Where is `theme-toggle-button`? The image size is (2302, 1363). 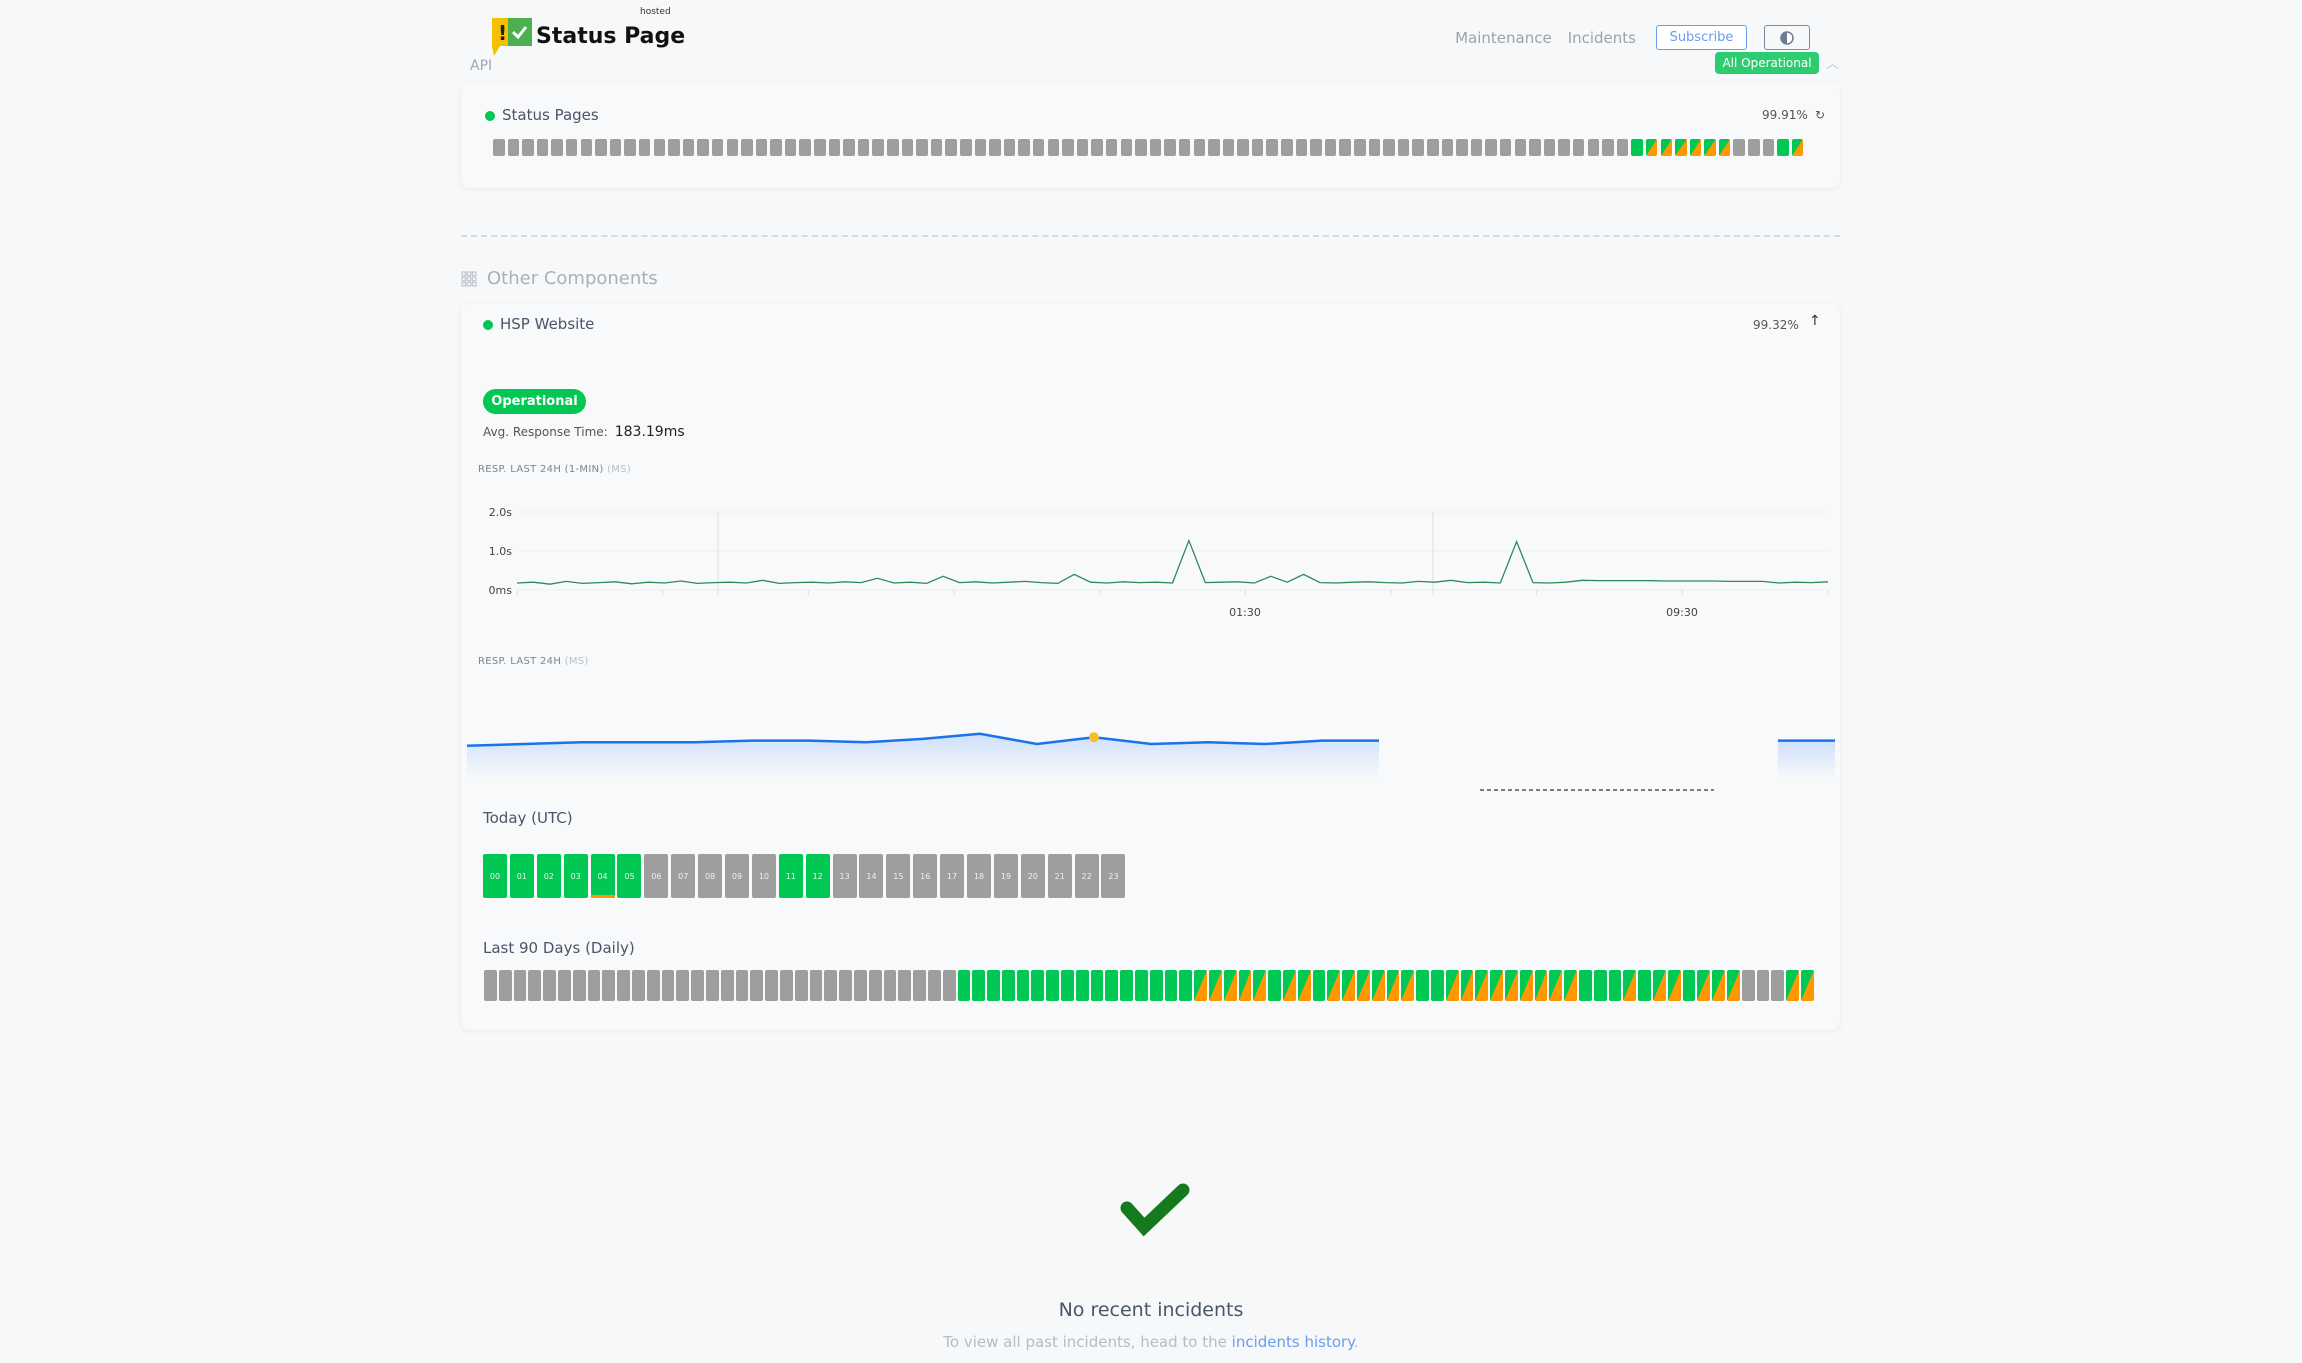
theme-toggle-button is located at coordinates (1787, 37).